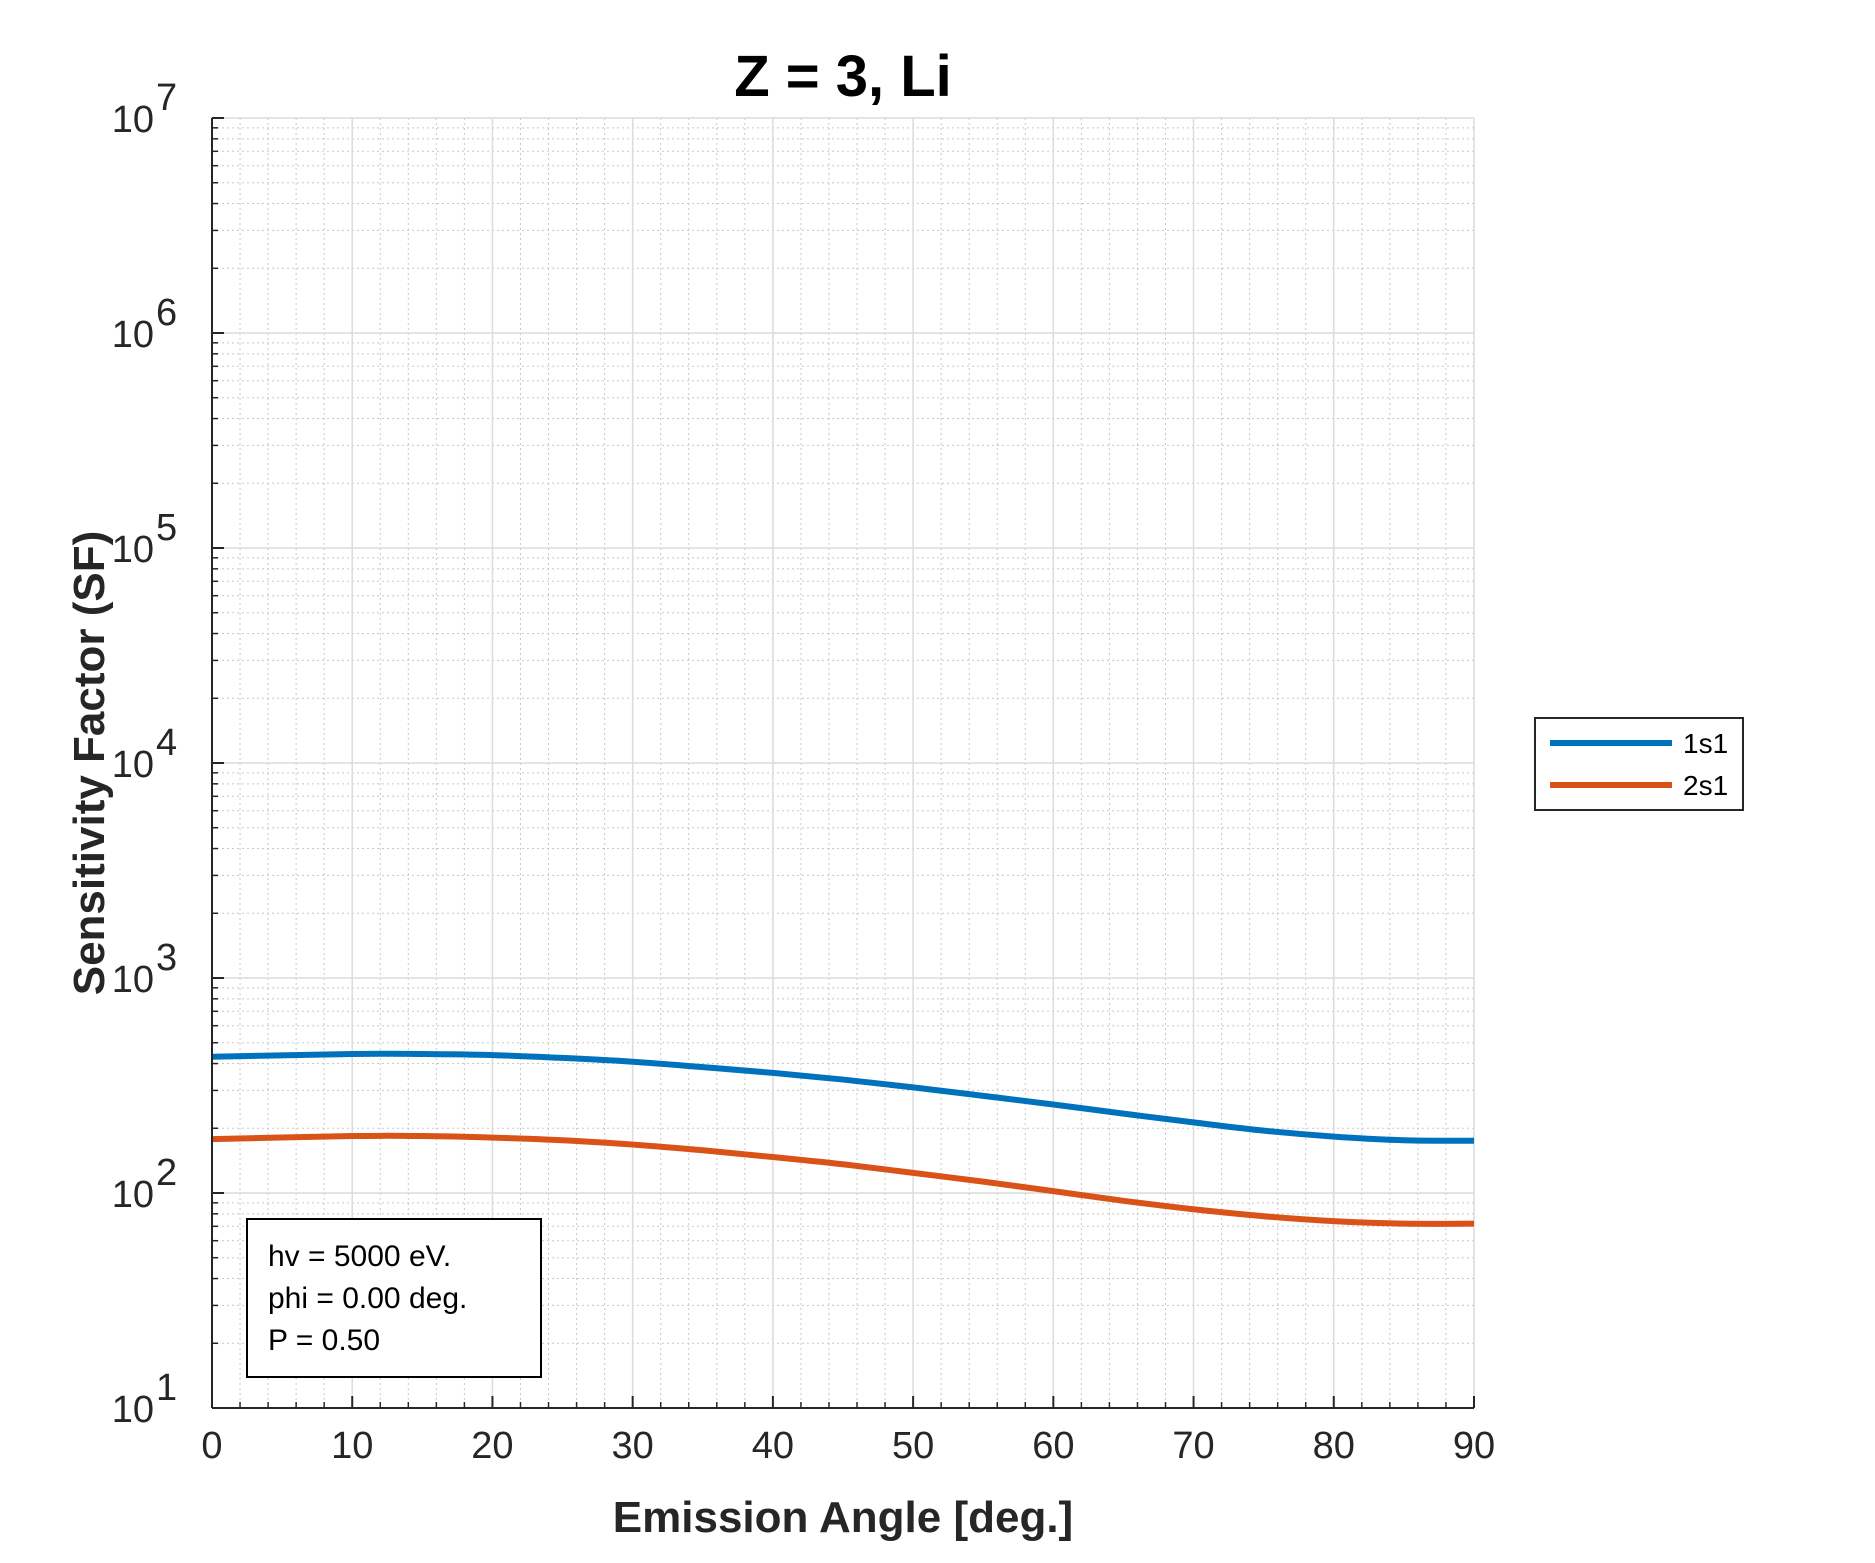  I want to click on legend-label-1s1: 1s1, so click(1705, 743).